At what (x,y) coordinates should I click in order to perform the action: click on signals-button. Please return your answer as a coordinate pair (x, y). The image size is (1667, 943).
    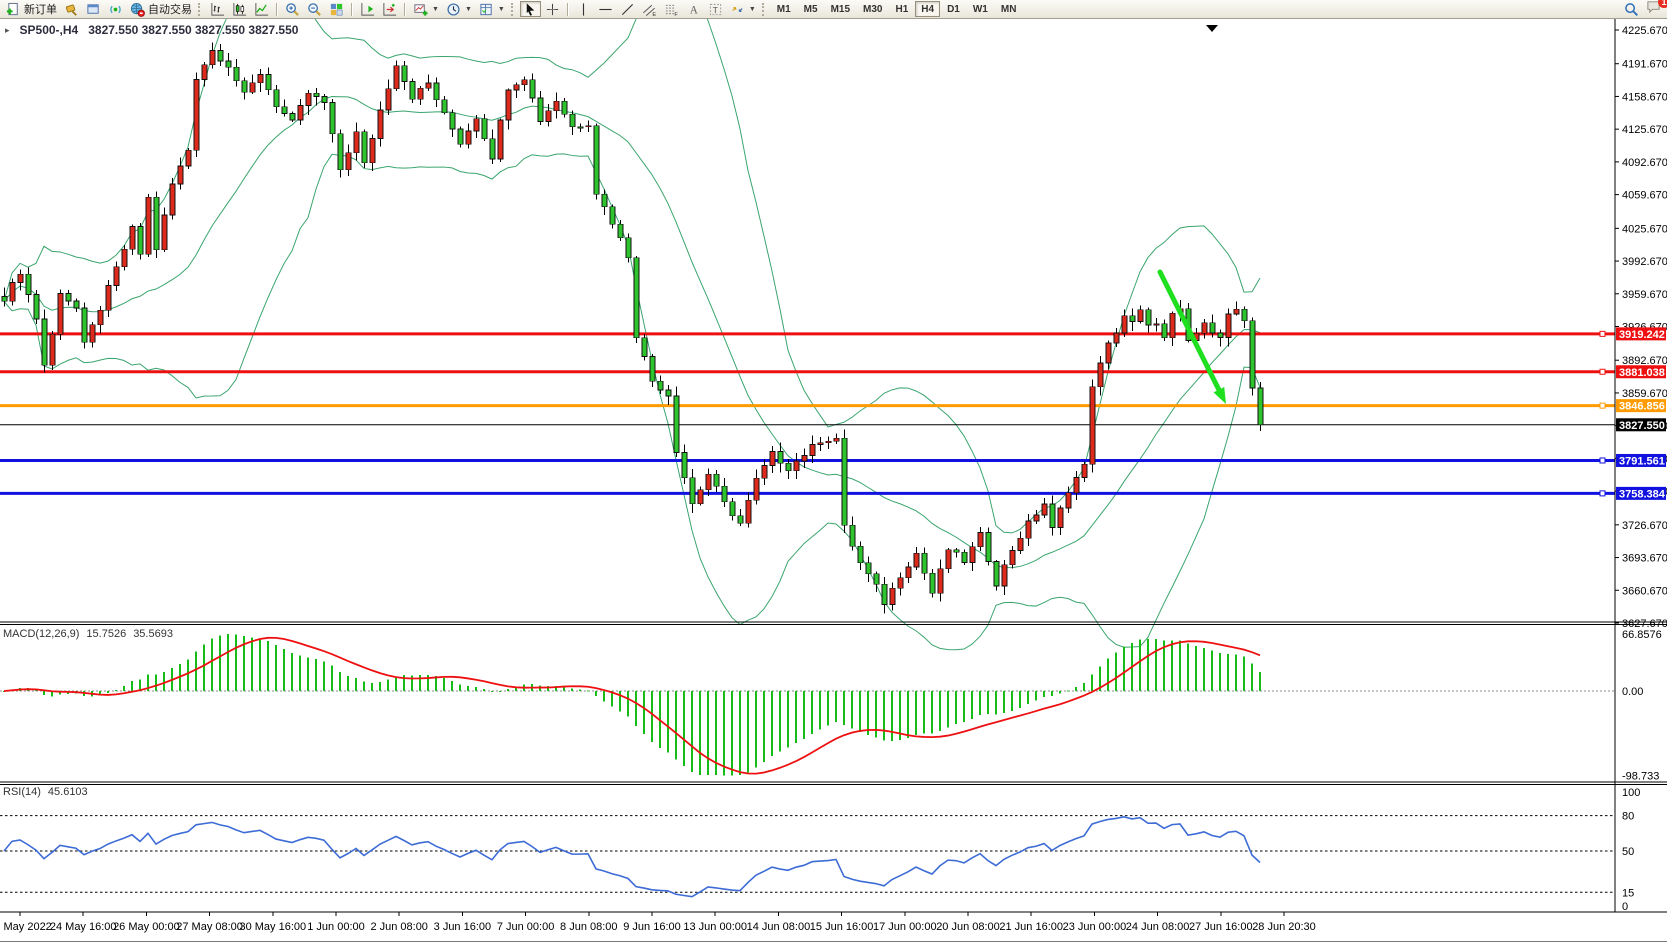
    Looking at the image, I should click on (115, 9).